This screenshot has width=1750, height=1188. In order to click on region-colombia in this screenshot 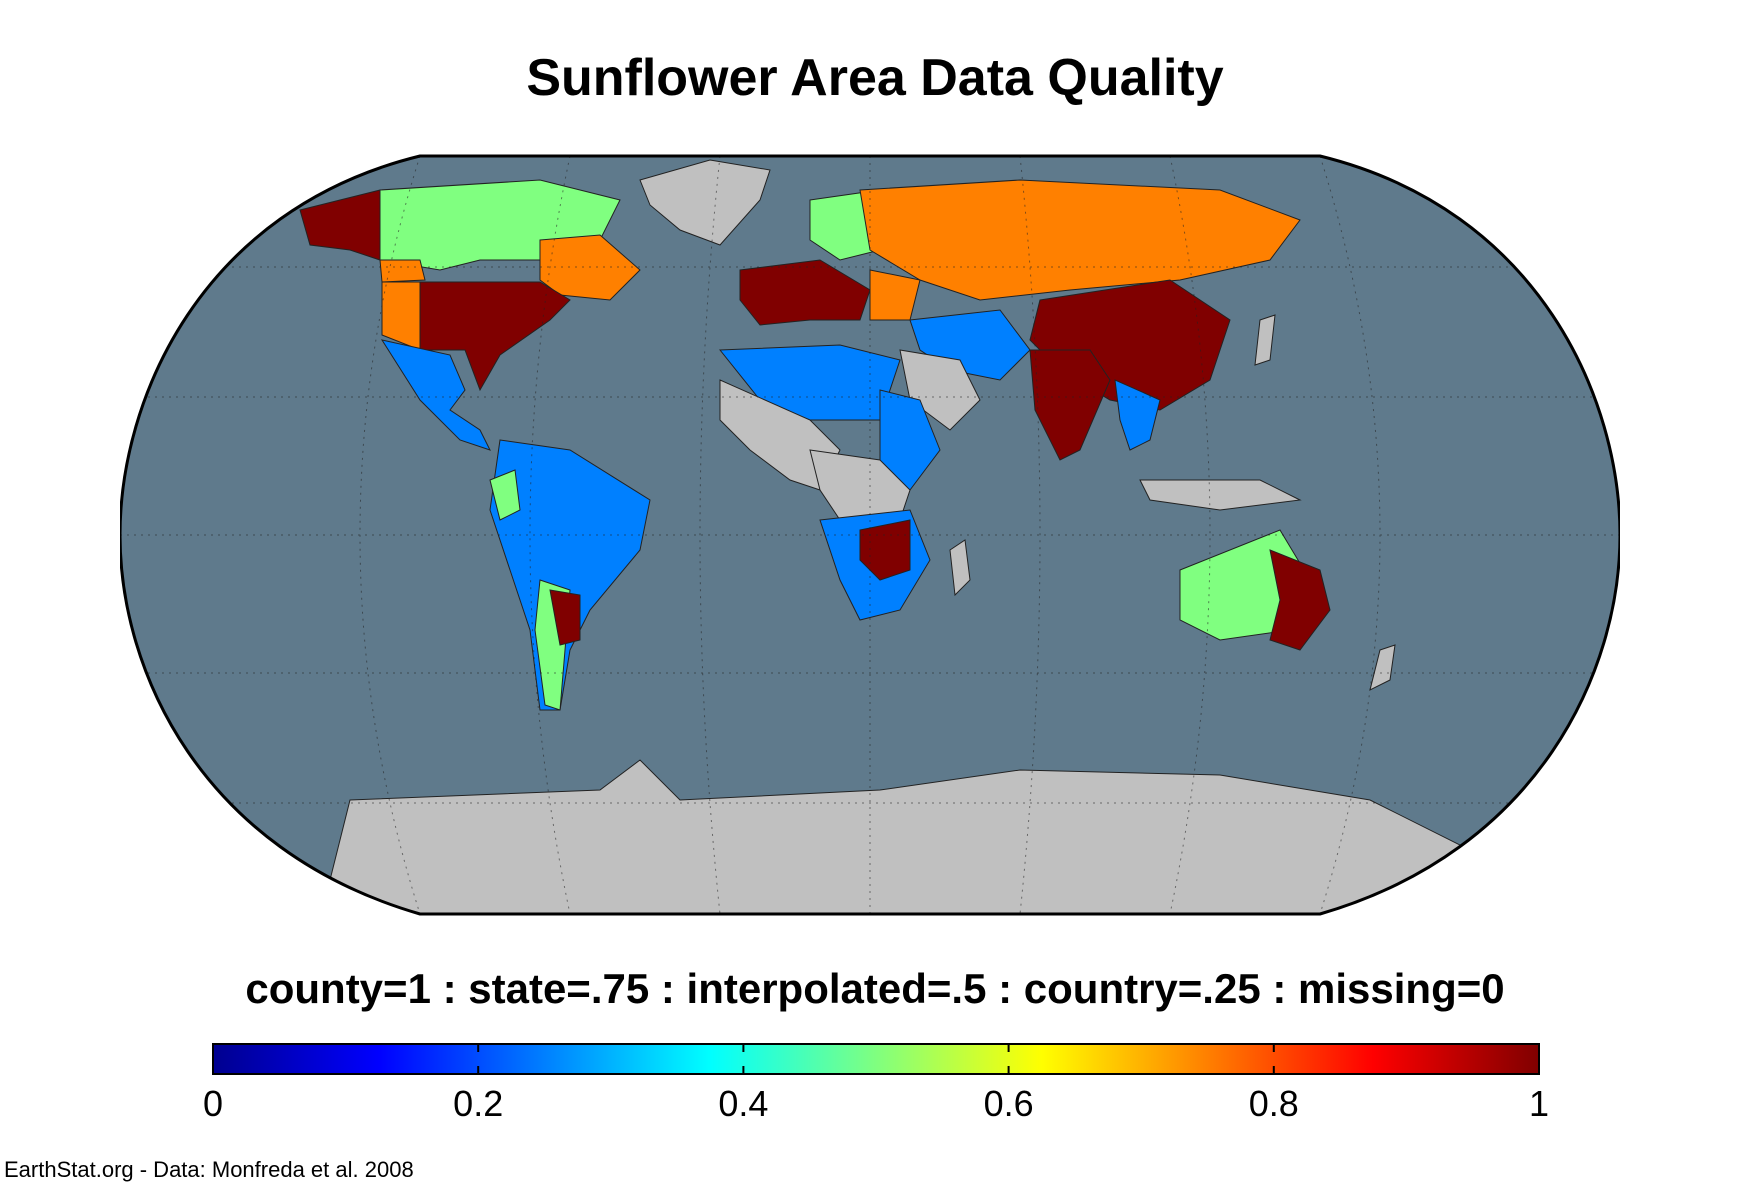, I will do `click(505, 495)`.